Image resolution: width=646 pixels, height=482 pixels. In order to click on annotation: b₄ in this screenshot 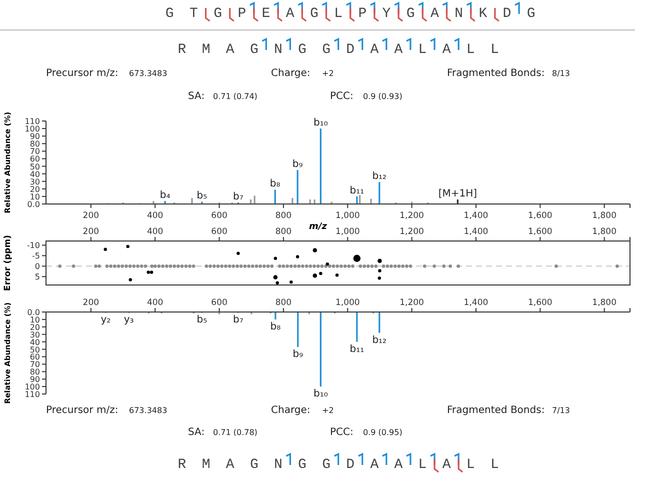, I will do `click(165, 195)`.